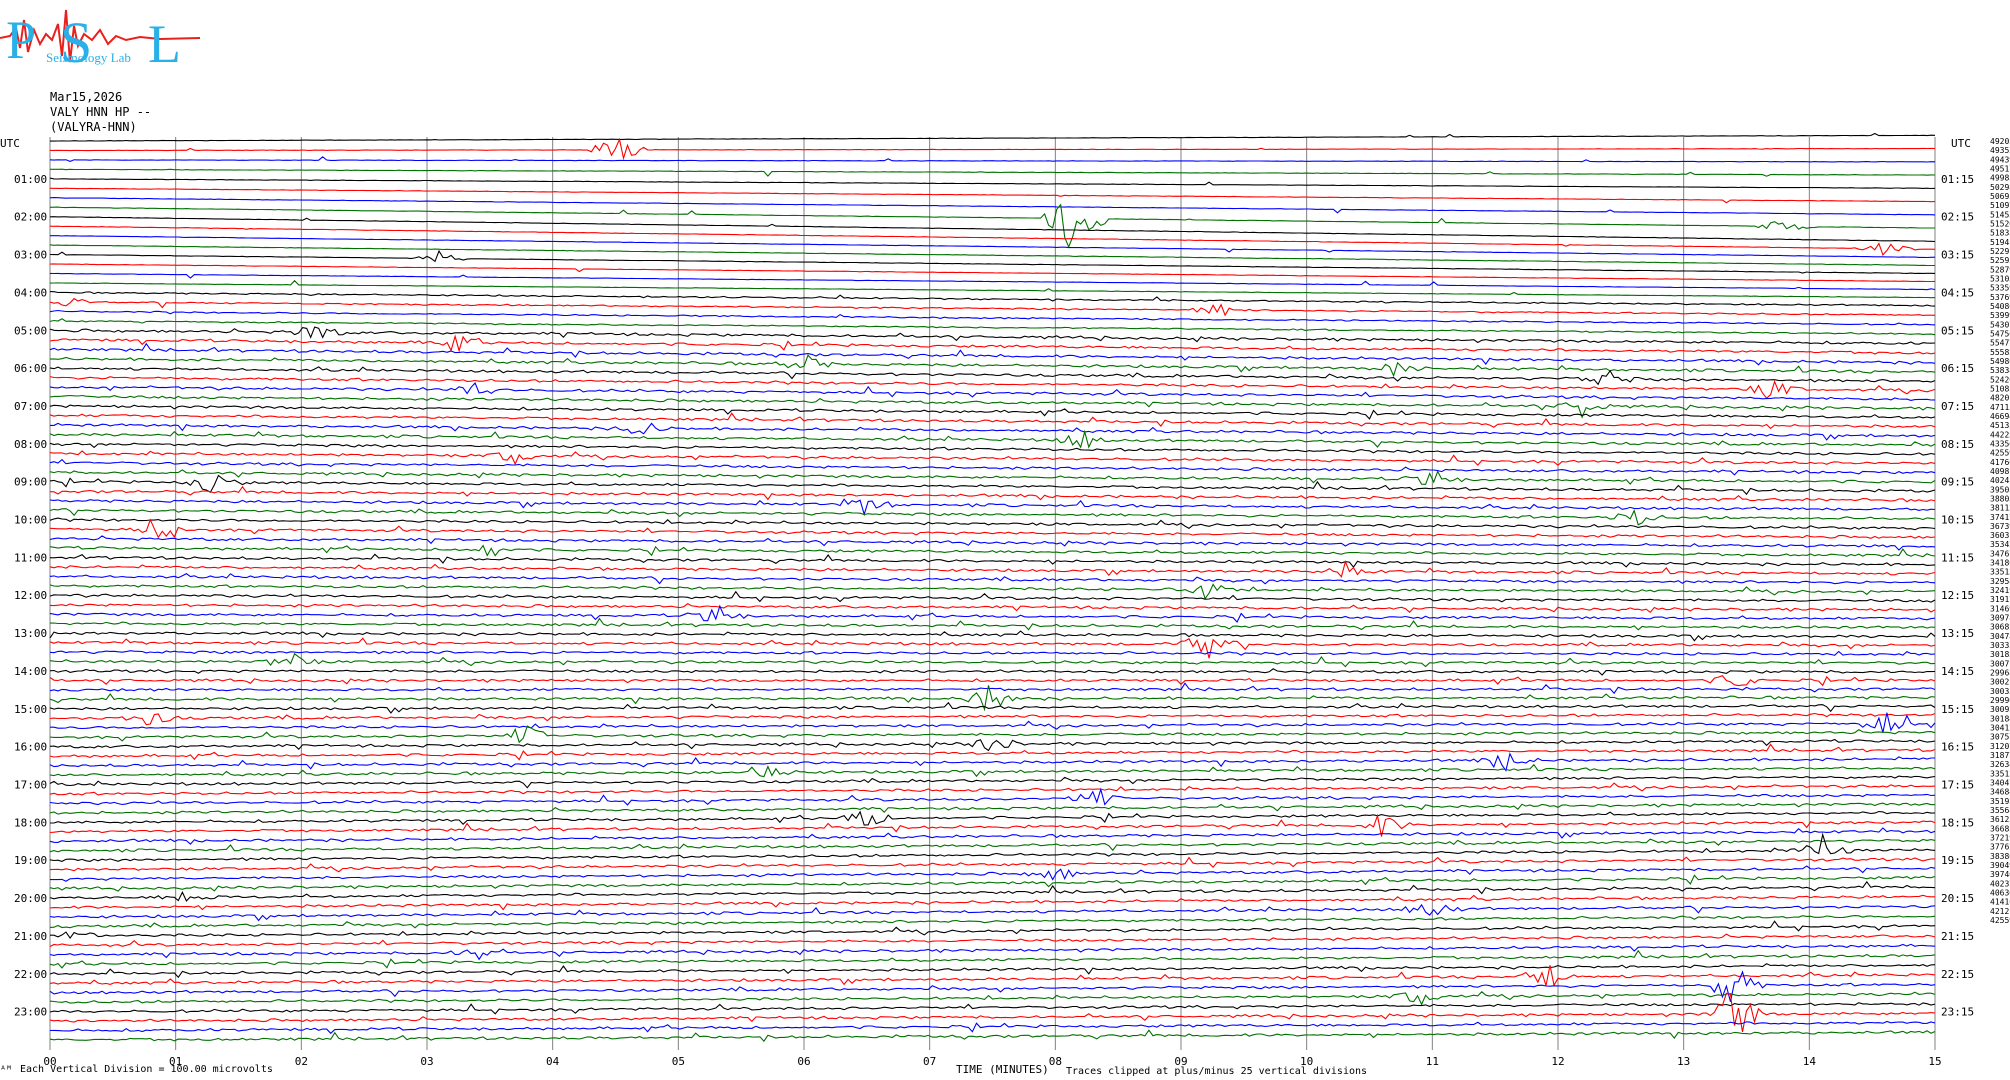 This screenshot has width=2010, height=1080. What do you see at coordinates (2000, 902) in the screenshot?
I see `right-count-value: 41410` at bounding box center [2000, 902].